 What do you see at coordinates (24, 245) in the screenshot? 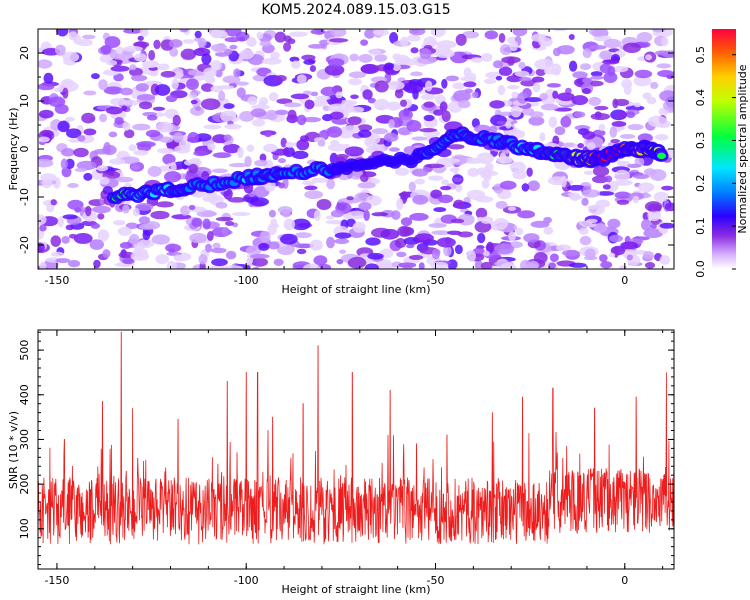
I see `y-tick-label: -20` at bounding box center [24, 245].